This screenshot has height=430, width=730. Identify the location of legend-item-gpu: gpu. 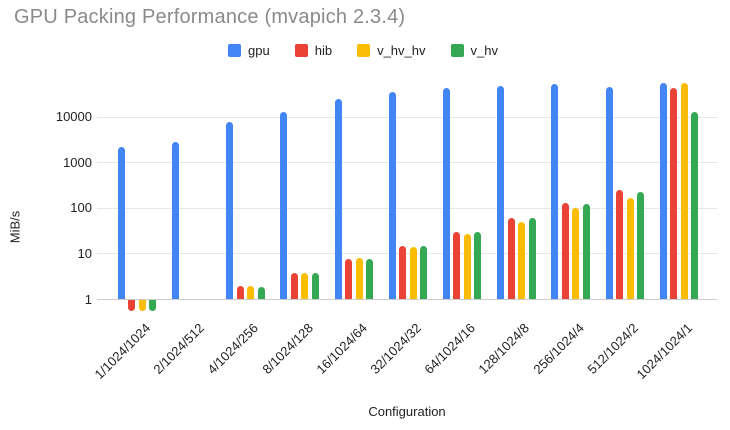
(249, 50).